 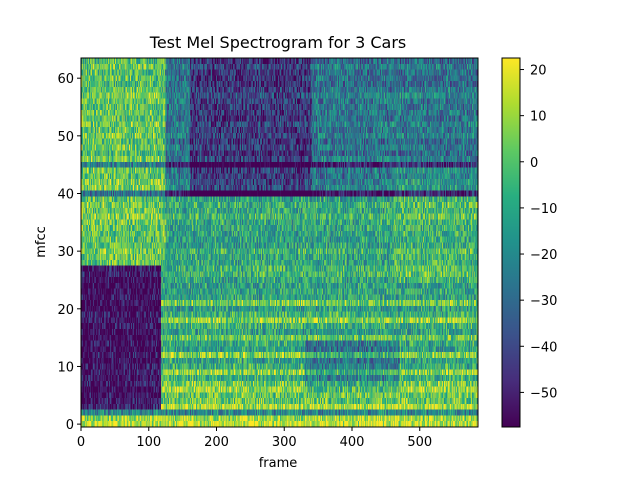 I want to click on y-axis-ticks: 0 10 20 30 40 50 60, so click(x=69, y=252).